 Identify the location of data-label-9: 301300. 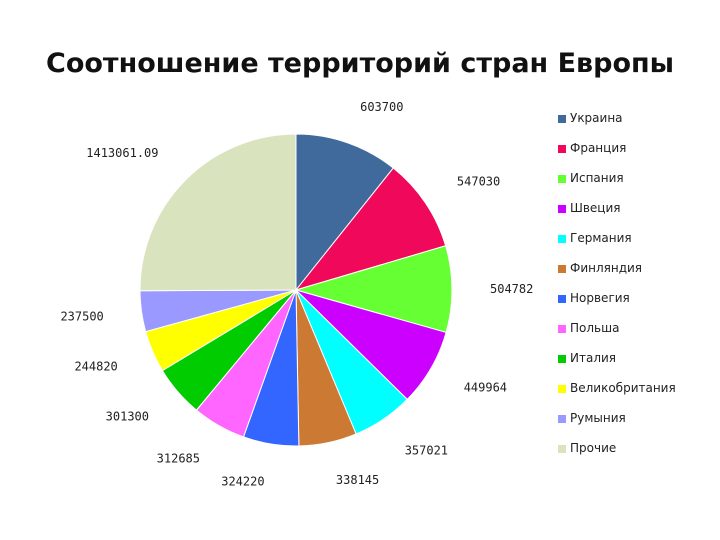
(127, 417).